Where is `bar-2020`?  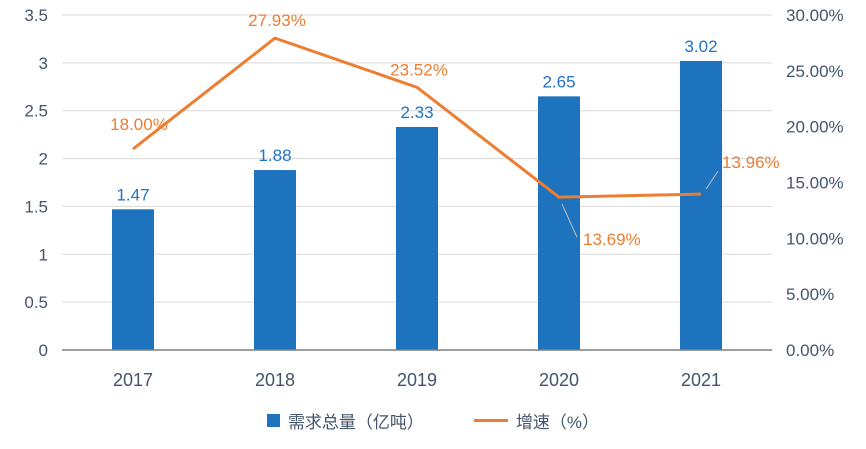 bar-2020 is located at coordinates (559, 223).